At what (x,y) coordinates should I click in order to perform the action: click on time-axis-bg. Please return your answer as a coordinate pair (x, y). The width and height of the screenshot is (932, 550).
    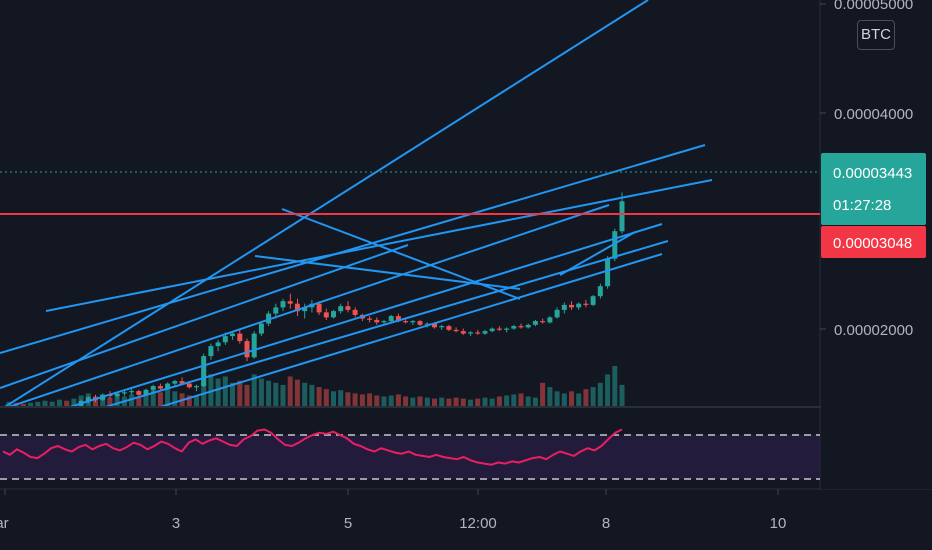
    Looking at the image, I should click on (466, 520).